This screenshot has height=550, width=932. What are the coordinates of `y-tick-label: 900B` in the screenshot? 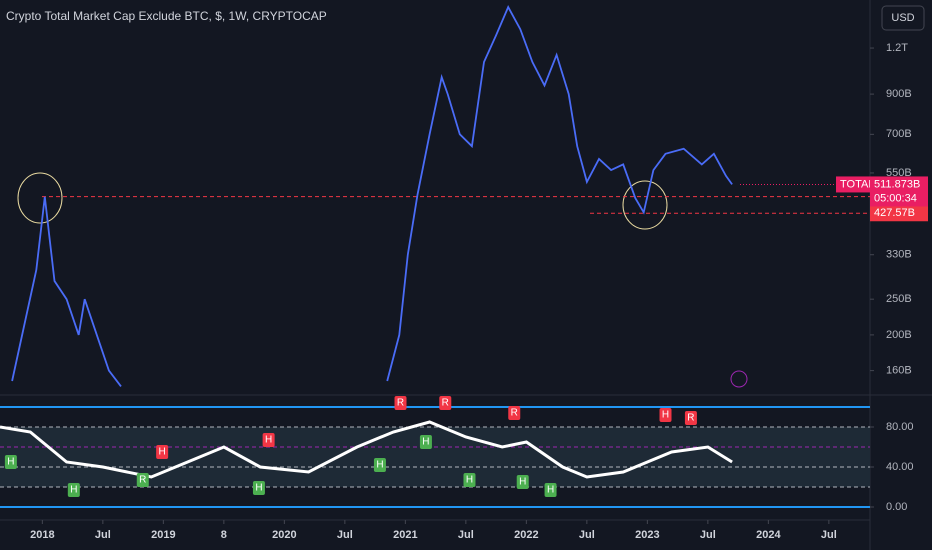 It's located at (899, 94).